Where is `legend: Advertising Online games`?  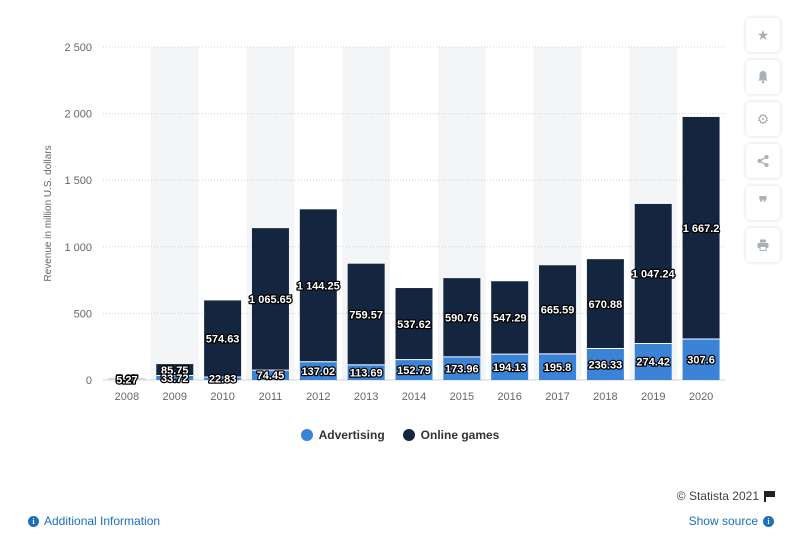
legend: Advertising Online games is located at coordinates (400, 435).